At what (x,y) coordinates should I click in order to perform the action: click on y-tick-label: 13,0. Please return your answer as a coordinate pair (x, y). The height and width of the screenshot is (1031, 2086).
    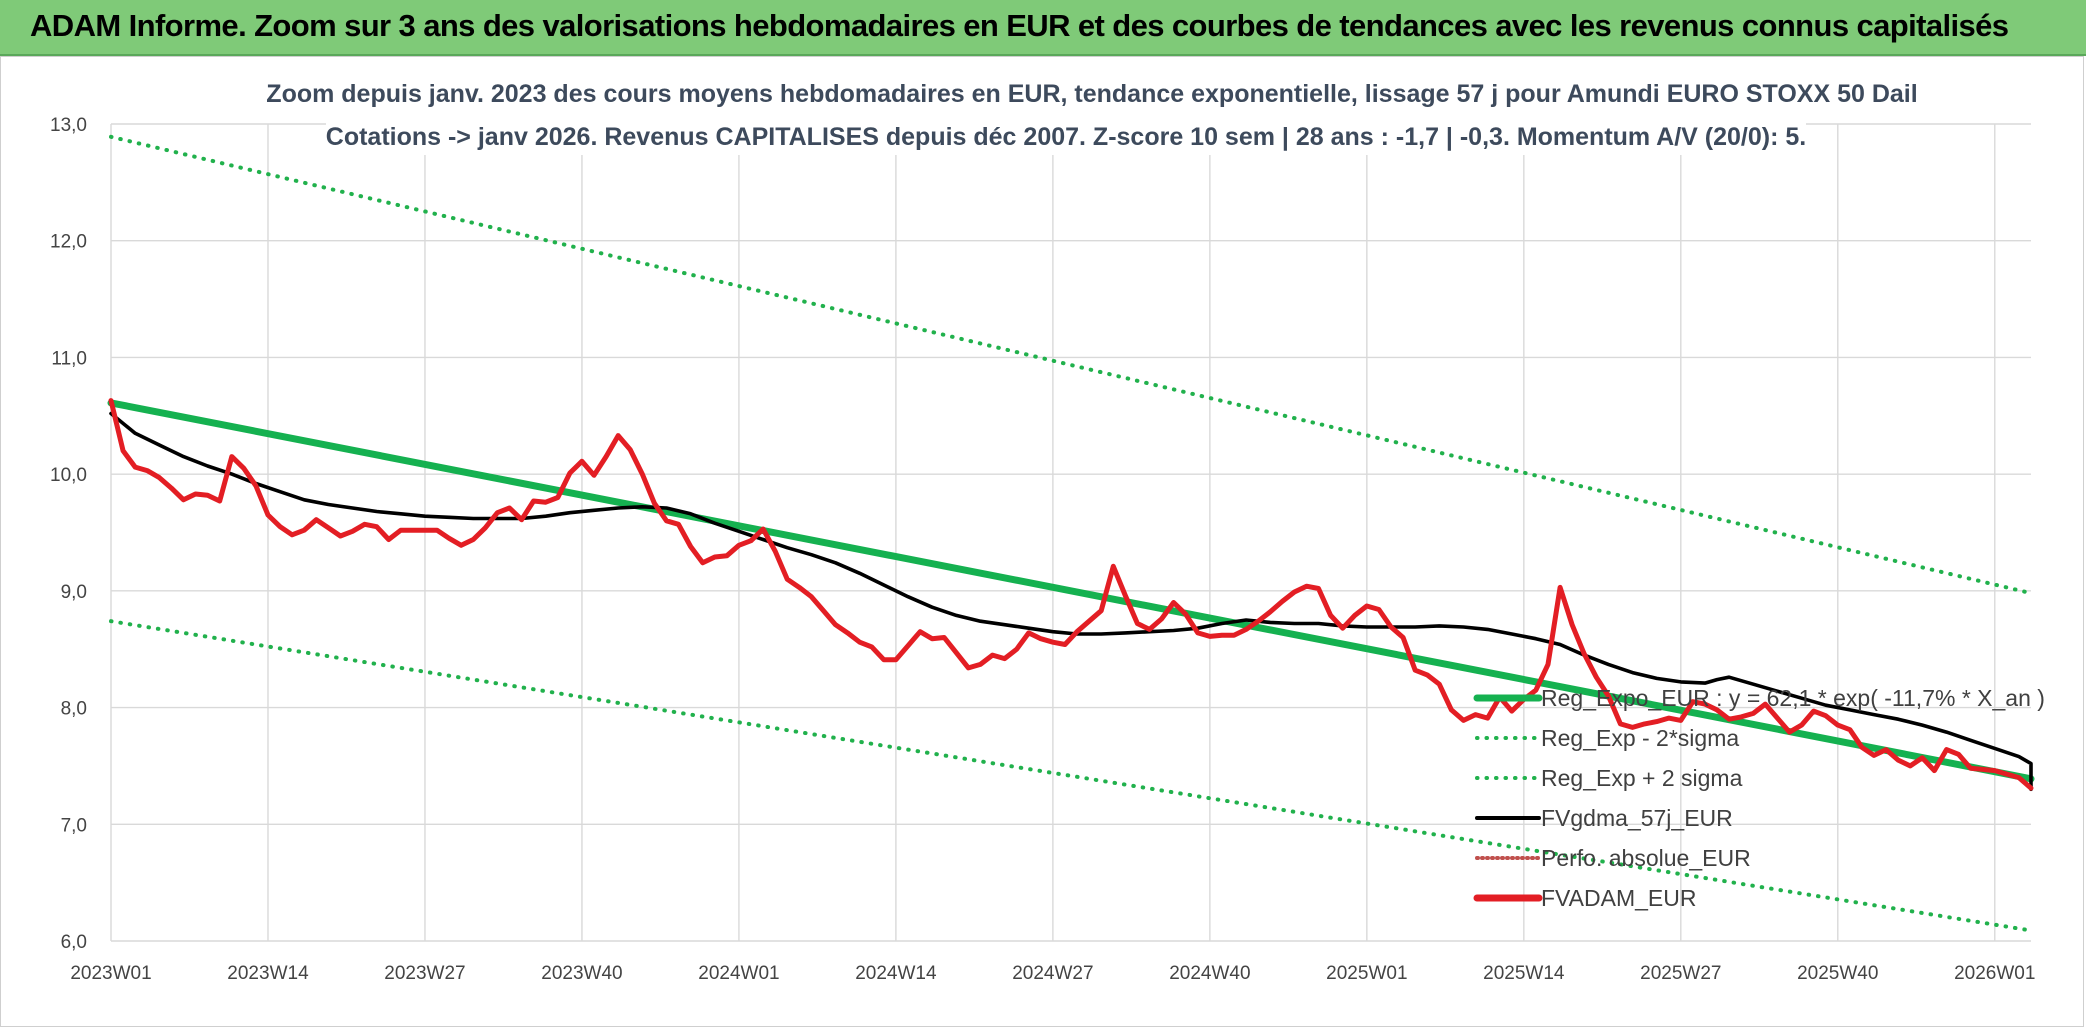
    Looking at the image, I should click on (68, 125).